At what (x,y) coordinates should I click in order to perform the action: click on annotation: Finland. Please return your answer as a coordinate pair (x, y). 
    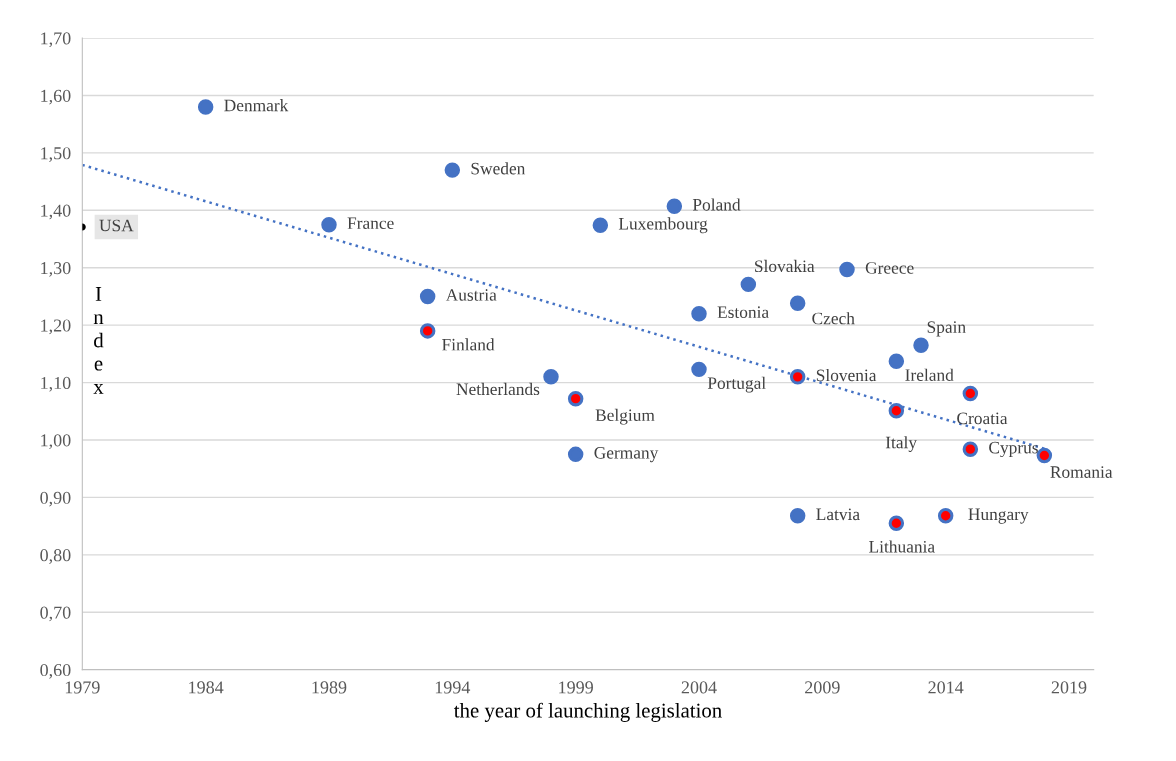
    Looking at the image, I should click on (468, 344).